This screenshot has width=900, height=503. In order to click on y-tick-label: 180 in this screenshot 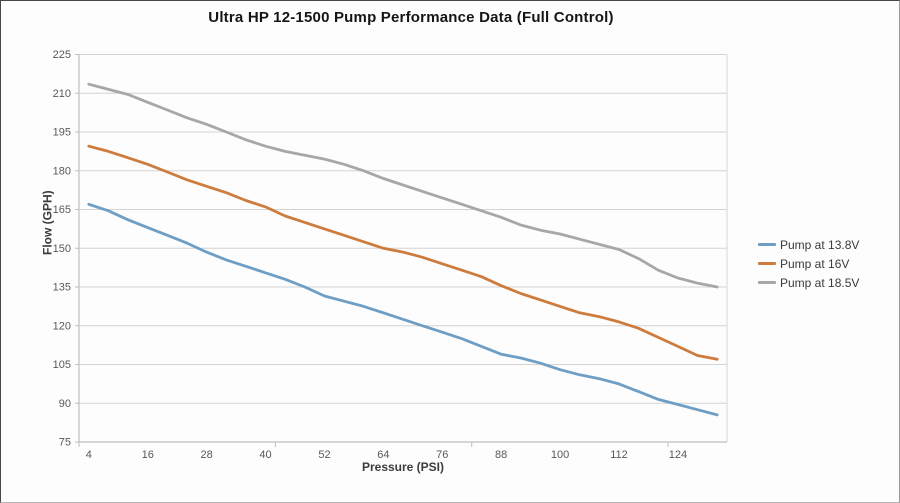, I will do `click(62, 171)`.